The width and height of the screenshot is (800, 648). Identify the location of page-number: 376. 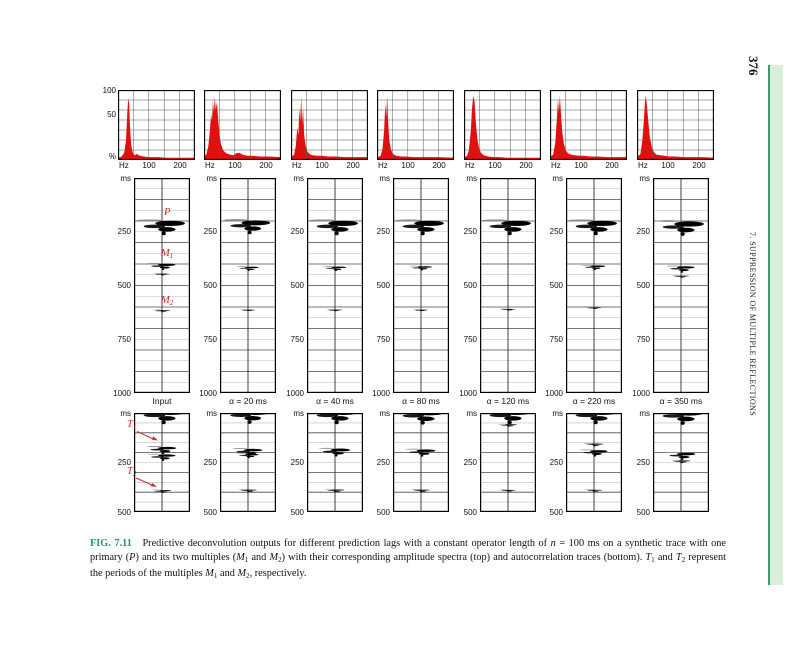
(753, 66).